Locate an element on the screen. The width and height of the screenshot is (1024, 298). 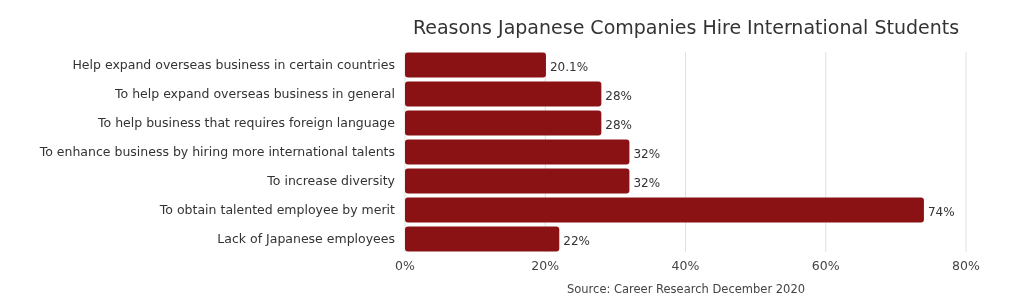
x-tick-label: 60% is located at coordinates (825, 265).